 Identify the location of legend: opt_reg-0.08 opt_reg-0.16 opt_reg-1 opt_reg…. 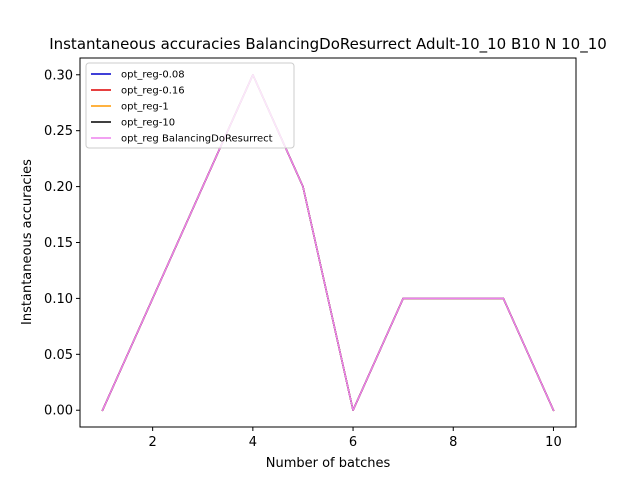
(190, 105).